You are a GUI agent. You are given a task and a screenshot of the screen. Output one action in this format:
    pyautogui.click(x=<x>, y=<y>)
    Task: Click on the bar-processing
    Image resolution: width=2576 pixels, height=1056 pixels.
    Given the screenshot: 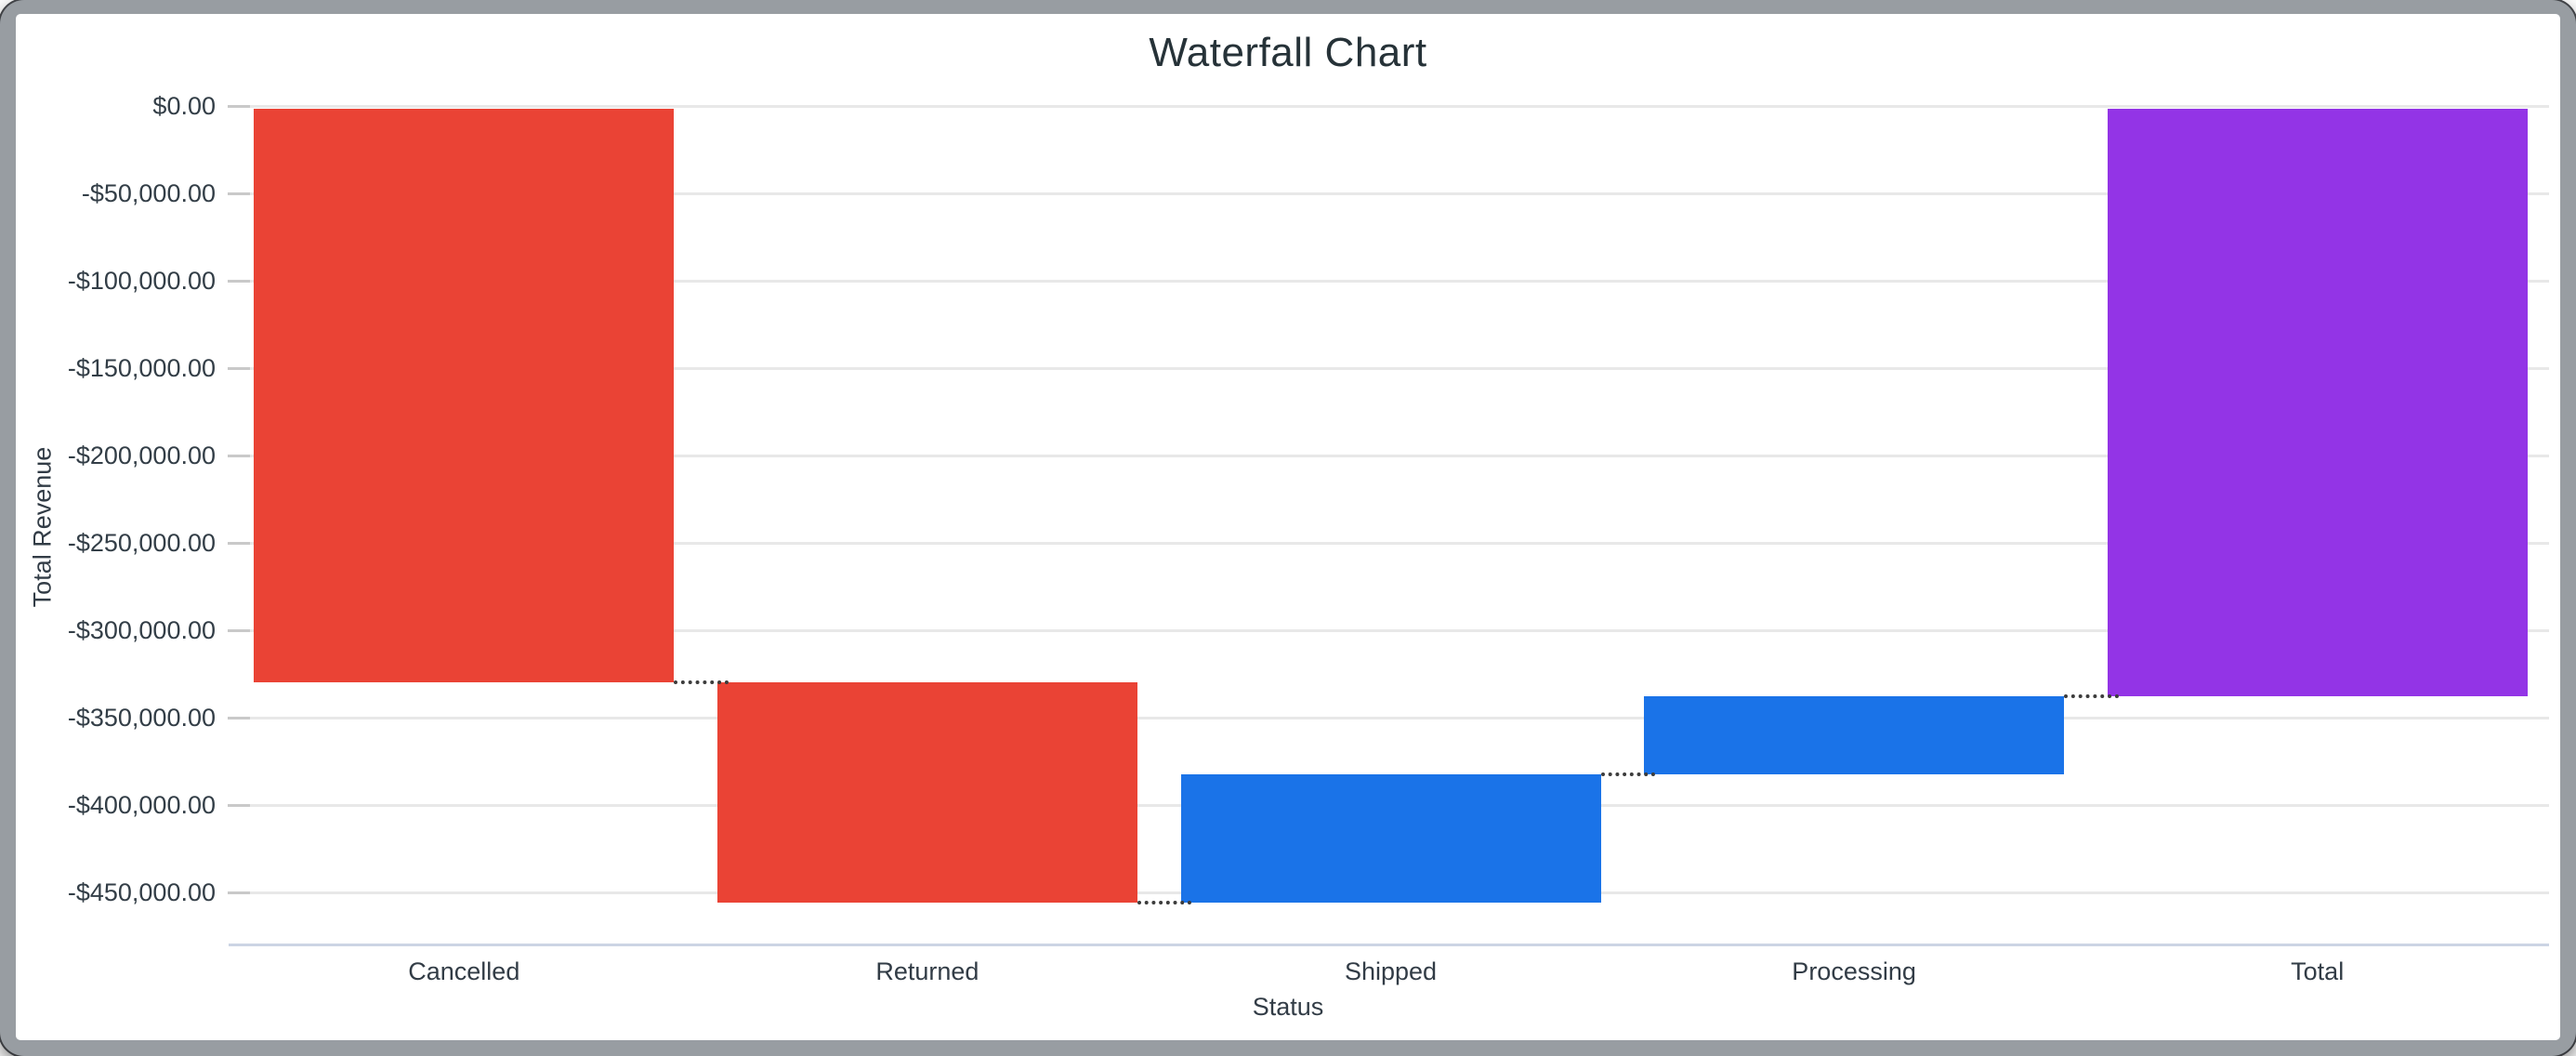 What is the action you would take?
    pyautogui.click(x=1854, y=735)
    